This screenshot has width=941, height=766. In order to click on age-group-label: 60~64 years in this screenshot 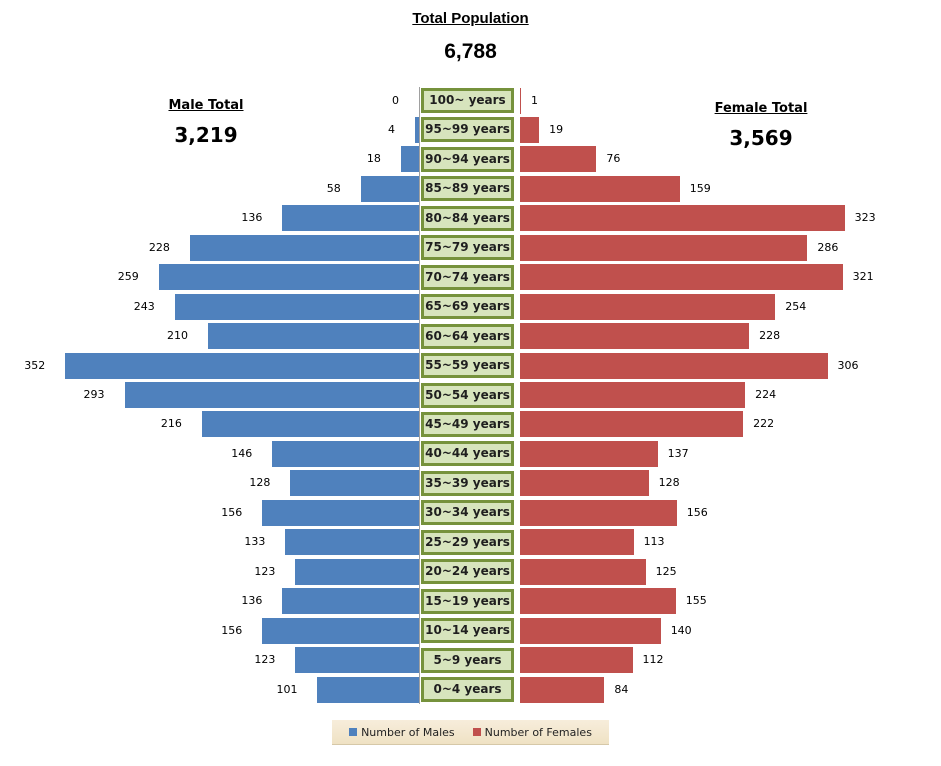, I will do `click(467, 336)`.